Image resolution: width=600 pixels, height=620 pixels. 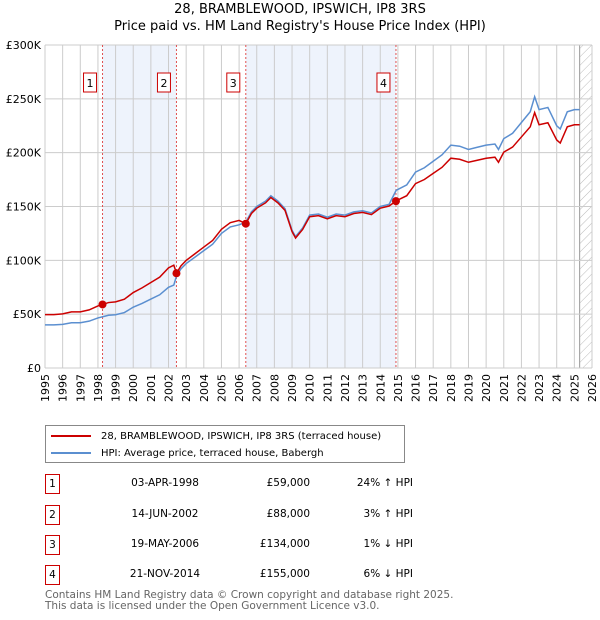 What do you see at coordinates (24, 153) in the screenshot?
I see `y-tick-label: £200K` at bounding box center [24, 153].